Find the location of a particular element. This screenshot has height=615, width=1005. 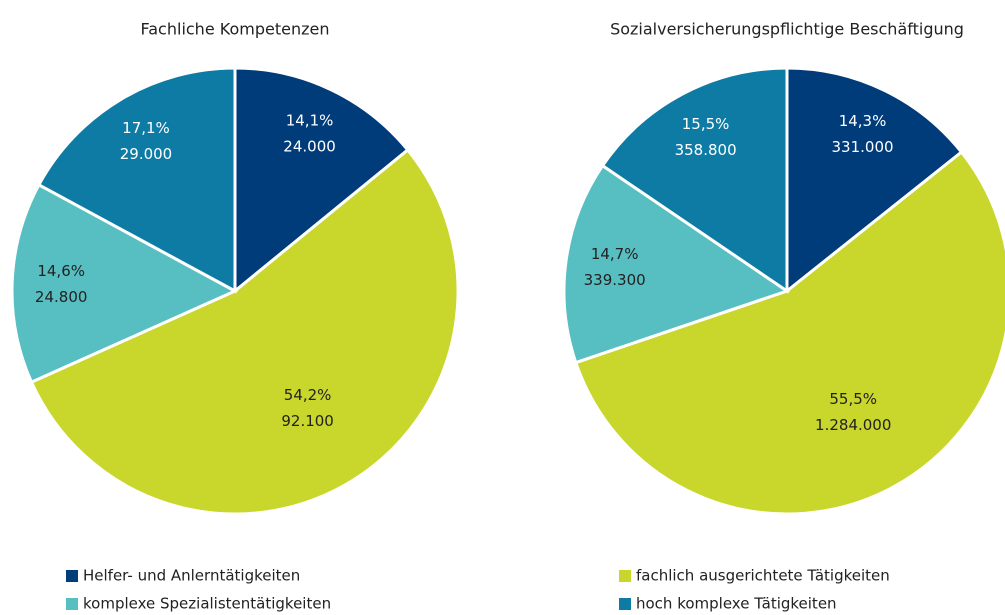

percent-label: 14,1% is located at coordinates (310, 120).